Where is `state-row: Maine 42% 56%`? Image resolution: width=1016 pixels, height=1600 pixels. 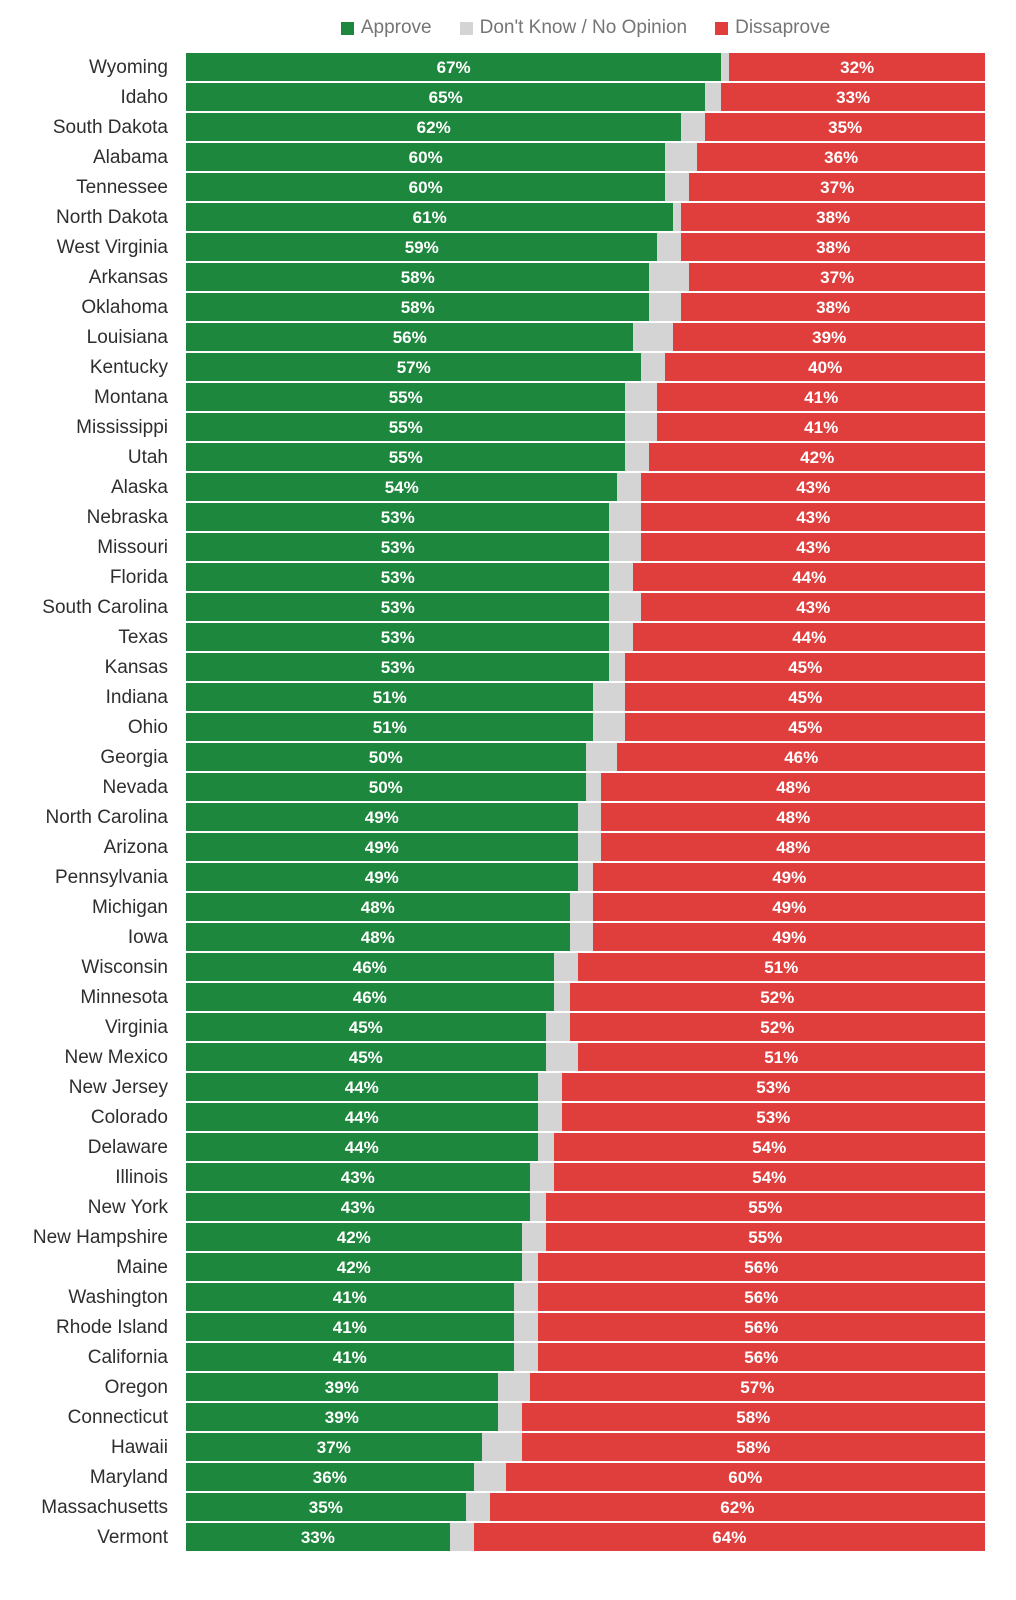
state-row: Maine 42% 56% is located at coordinates (492, 1267).